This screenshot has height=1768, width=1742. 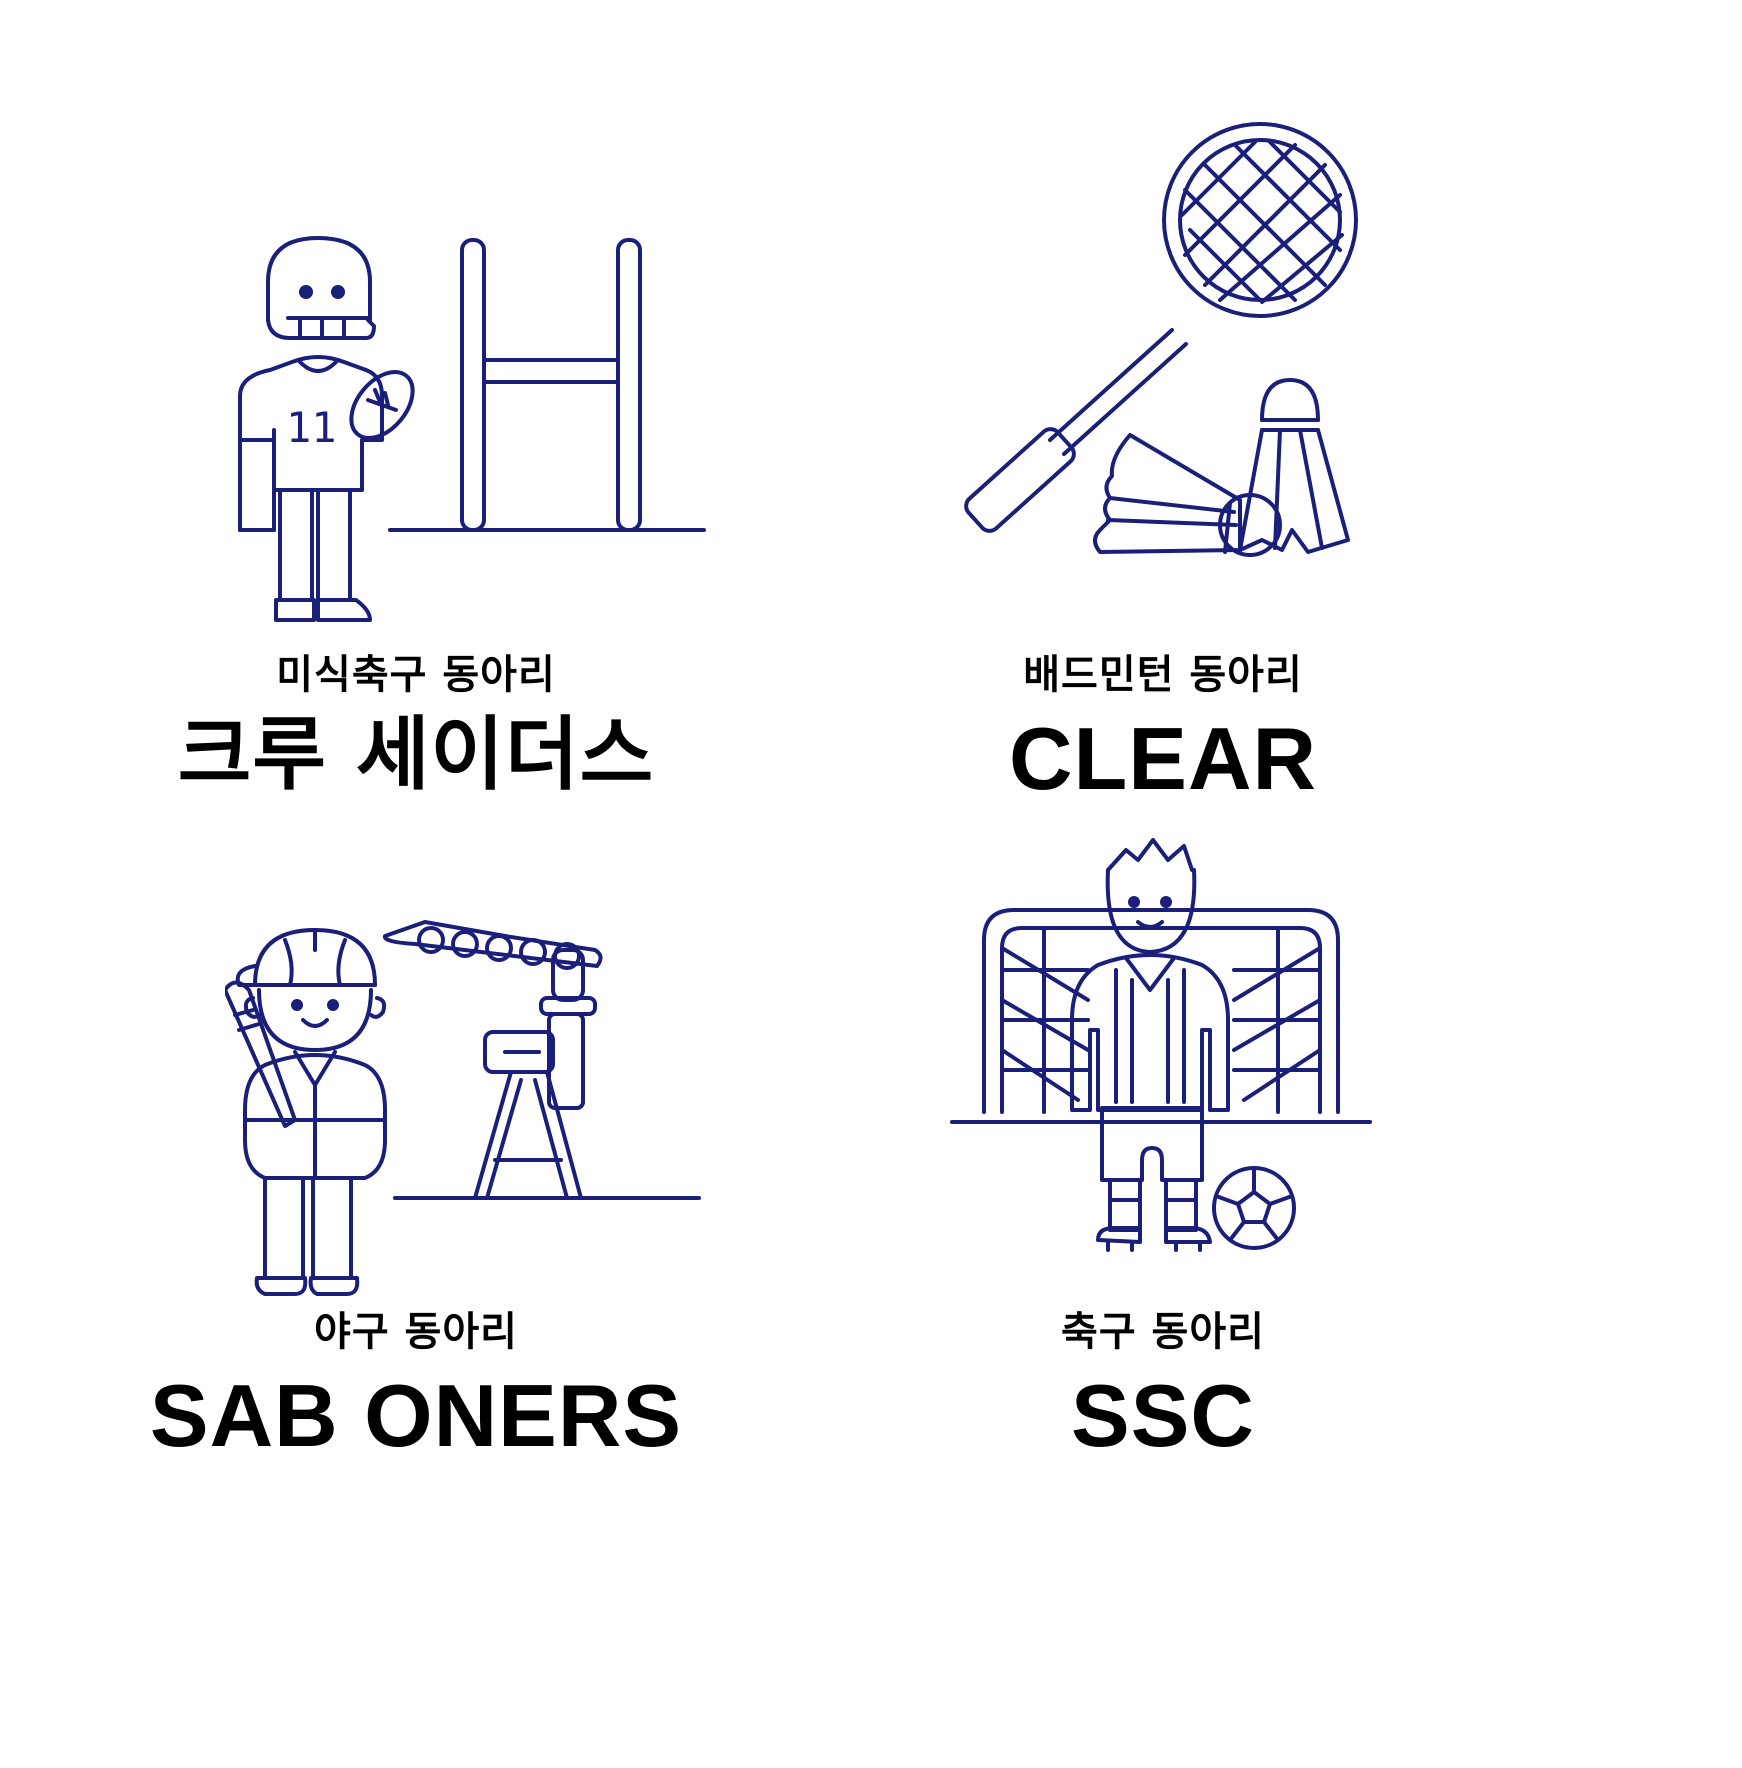 I want to click on club-name: 크루 세이더스, so click(x=416, y=754).